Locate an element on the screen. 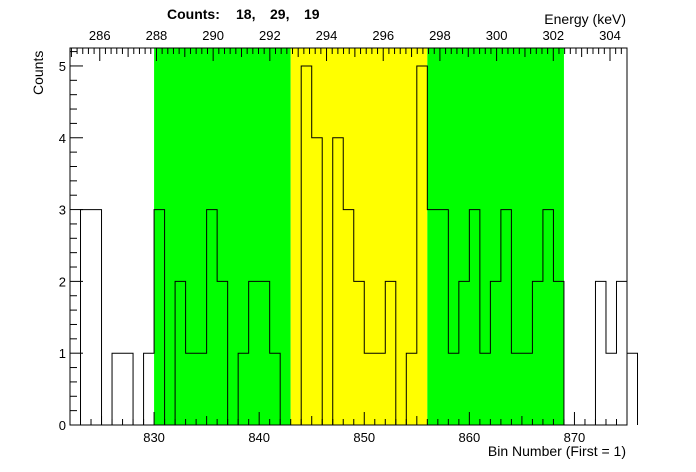 The width and height of the screenshot is (696, 472). x-tick-label-870: 870 is located at coordinates (575, 437).